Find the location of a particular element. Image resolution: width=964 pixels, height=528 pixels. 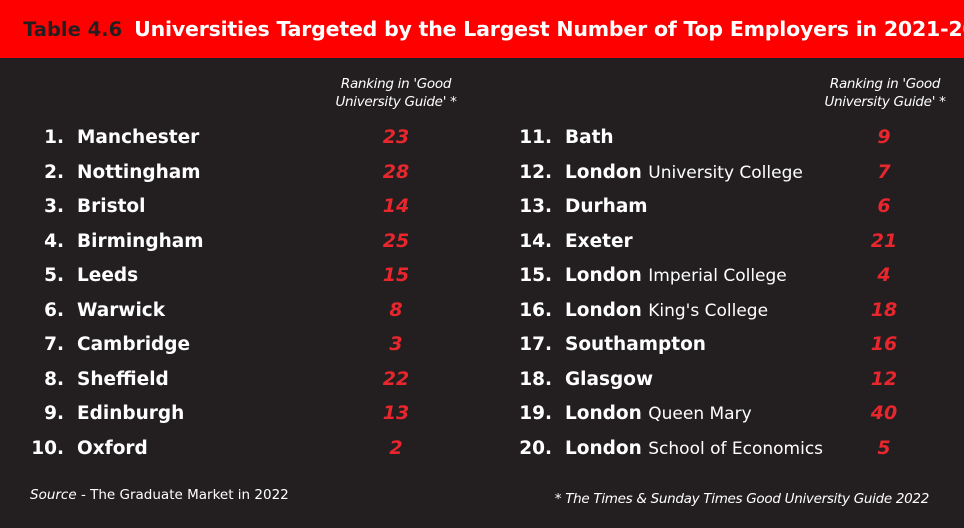

guide-ranking: 21 is located at coordinates (884, 240).